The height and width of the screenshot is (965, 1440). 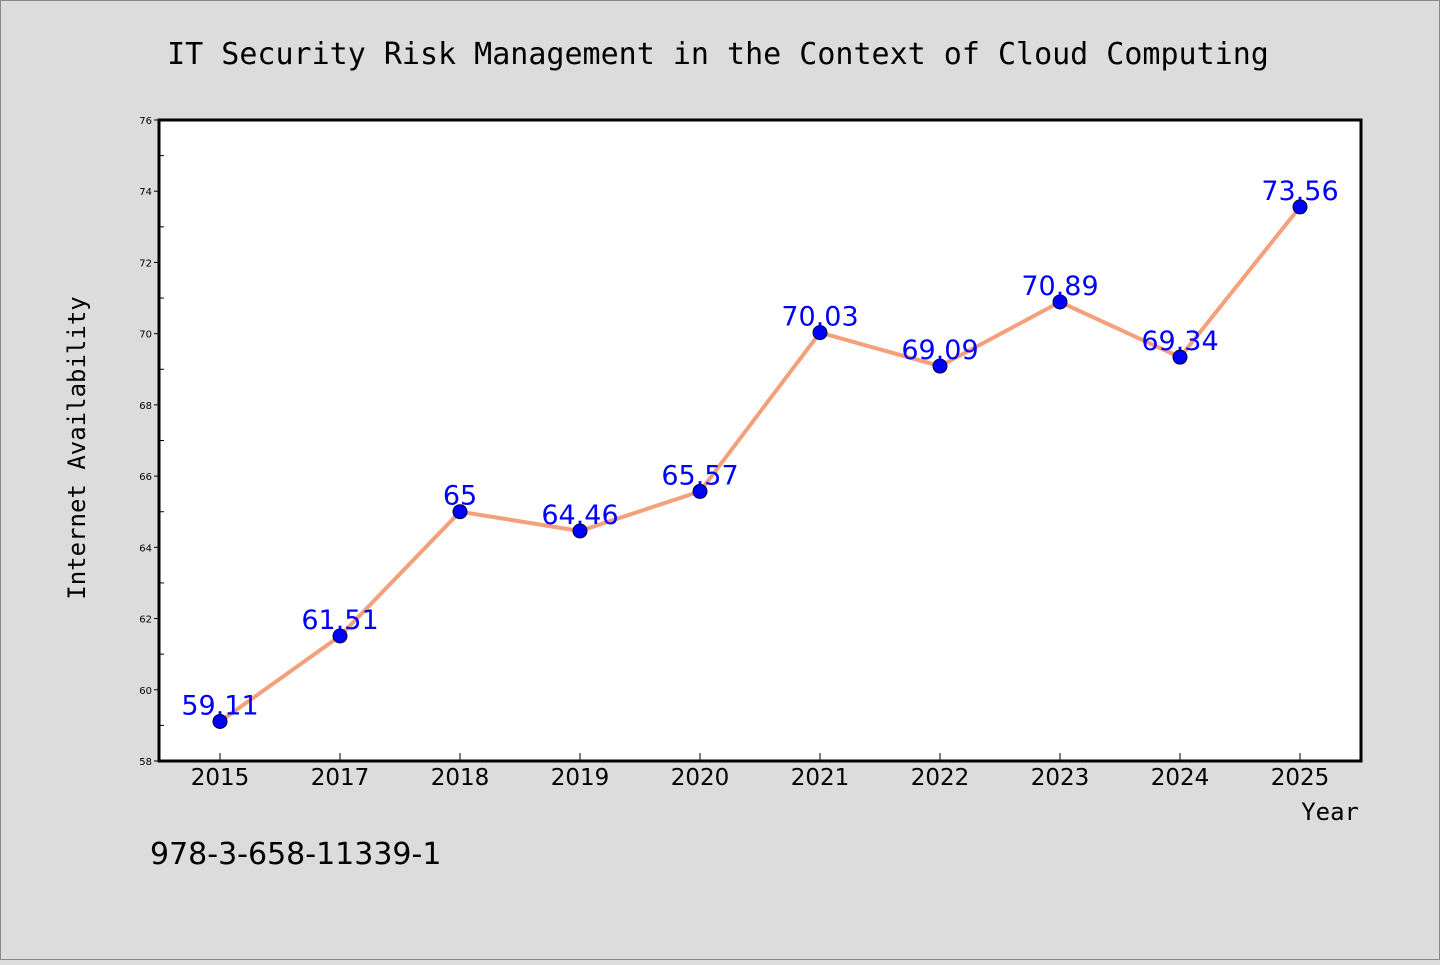 What do you see at coordinates (145, 548) in the screenshot?
I see `y-tick-label: 64` at bounding box center [145, 548].